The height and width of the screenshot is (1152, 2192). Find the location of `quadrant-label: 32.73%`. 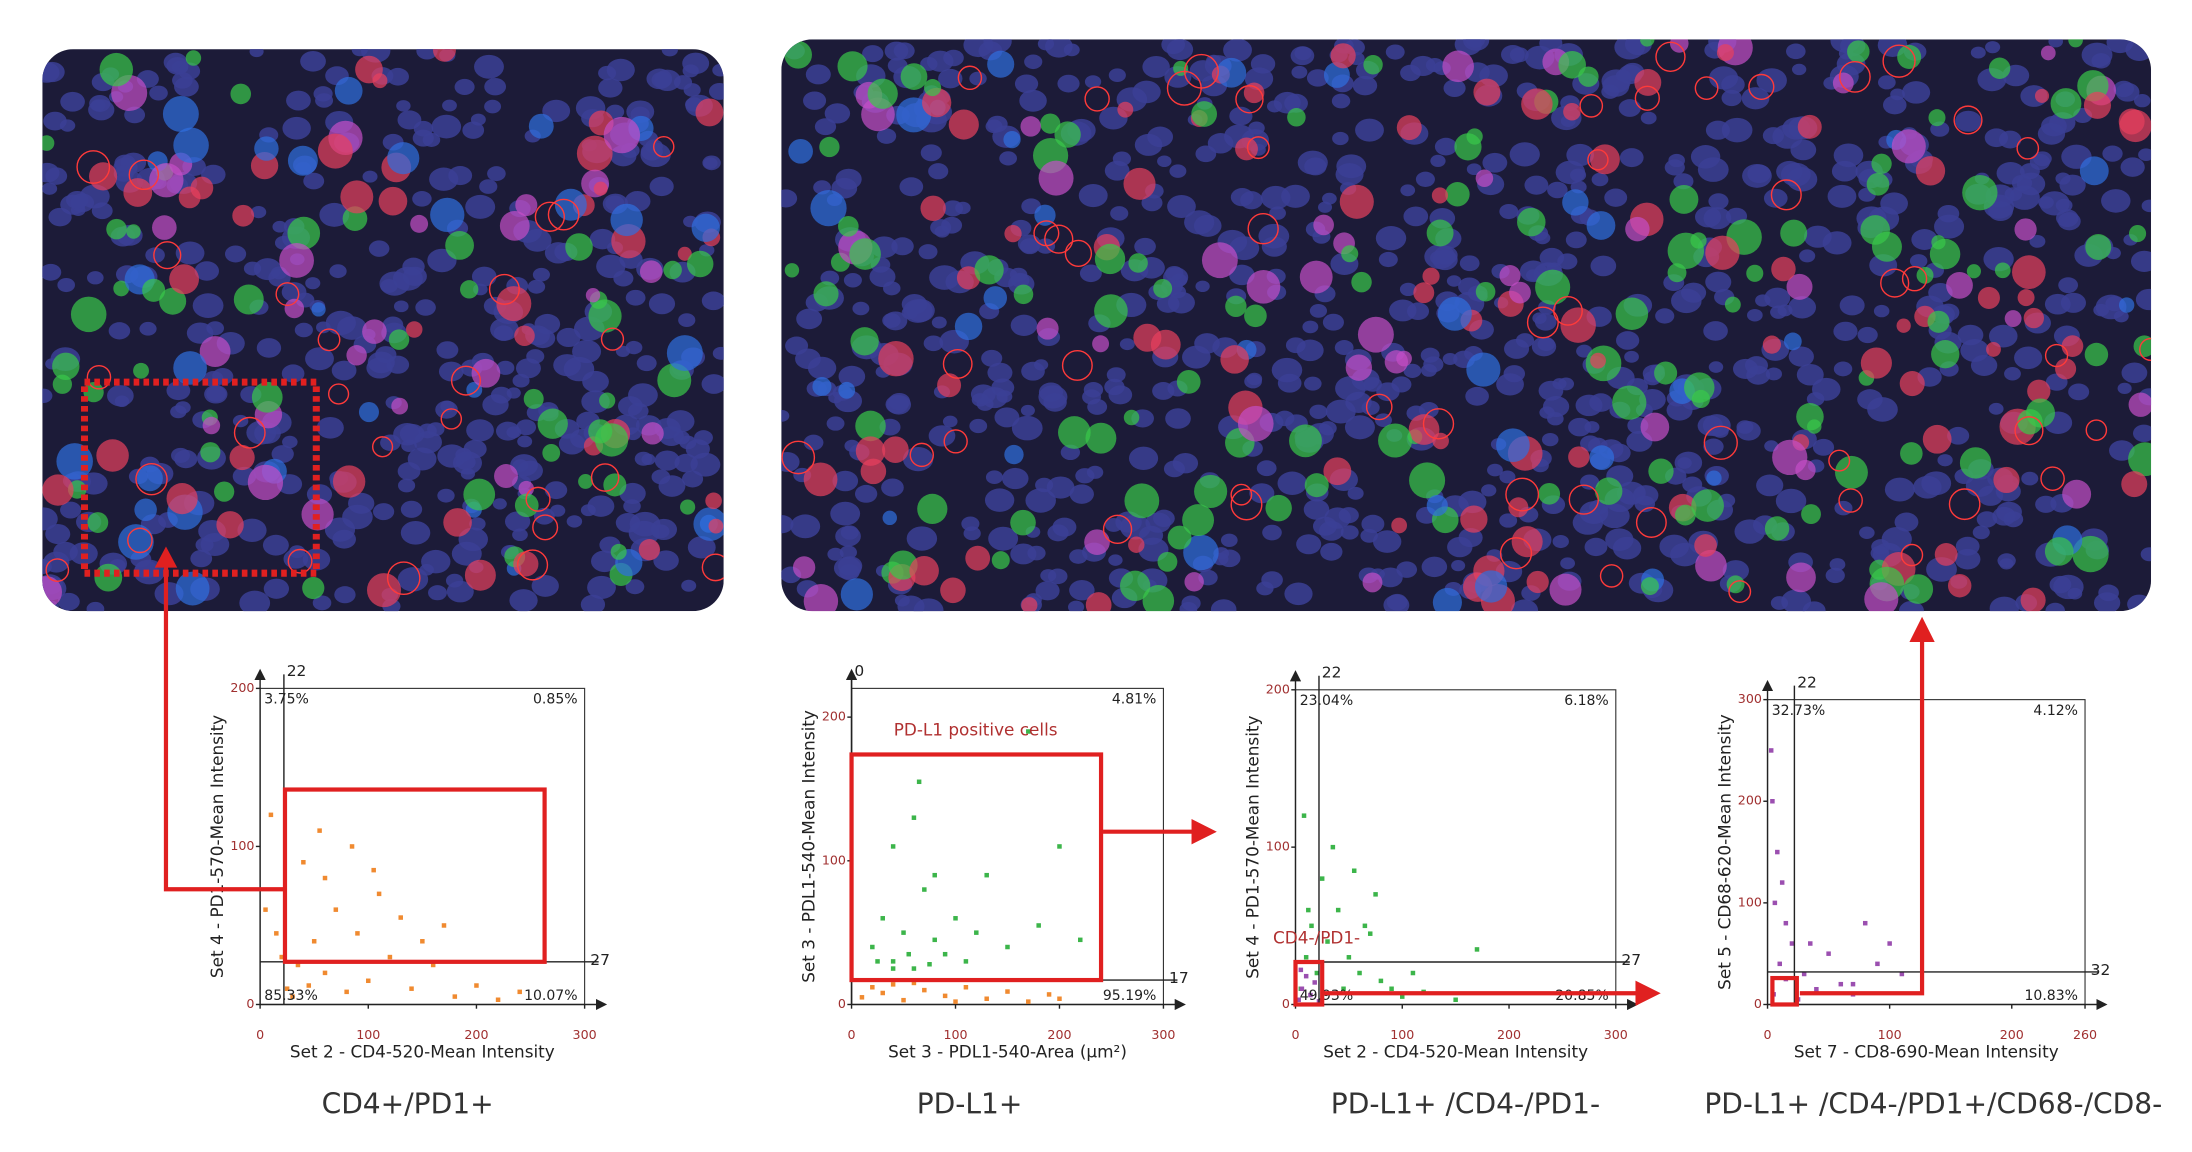

quadrant-label: 32.73% is located at coordinates (1799, 711).